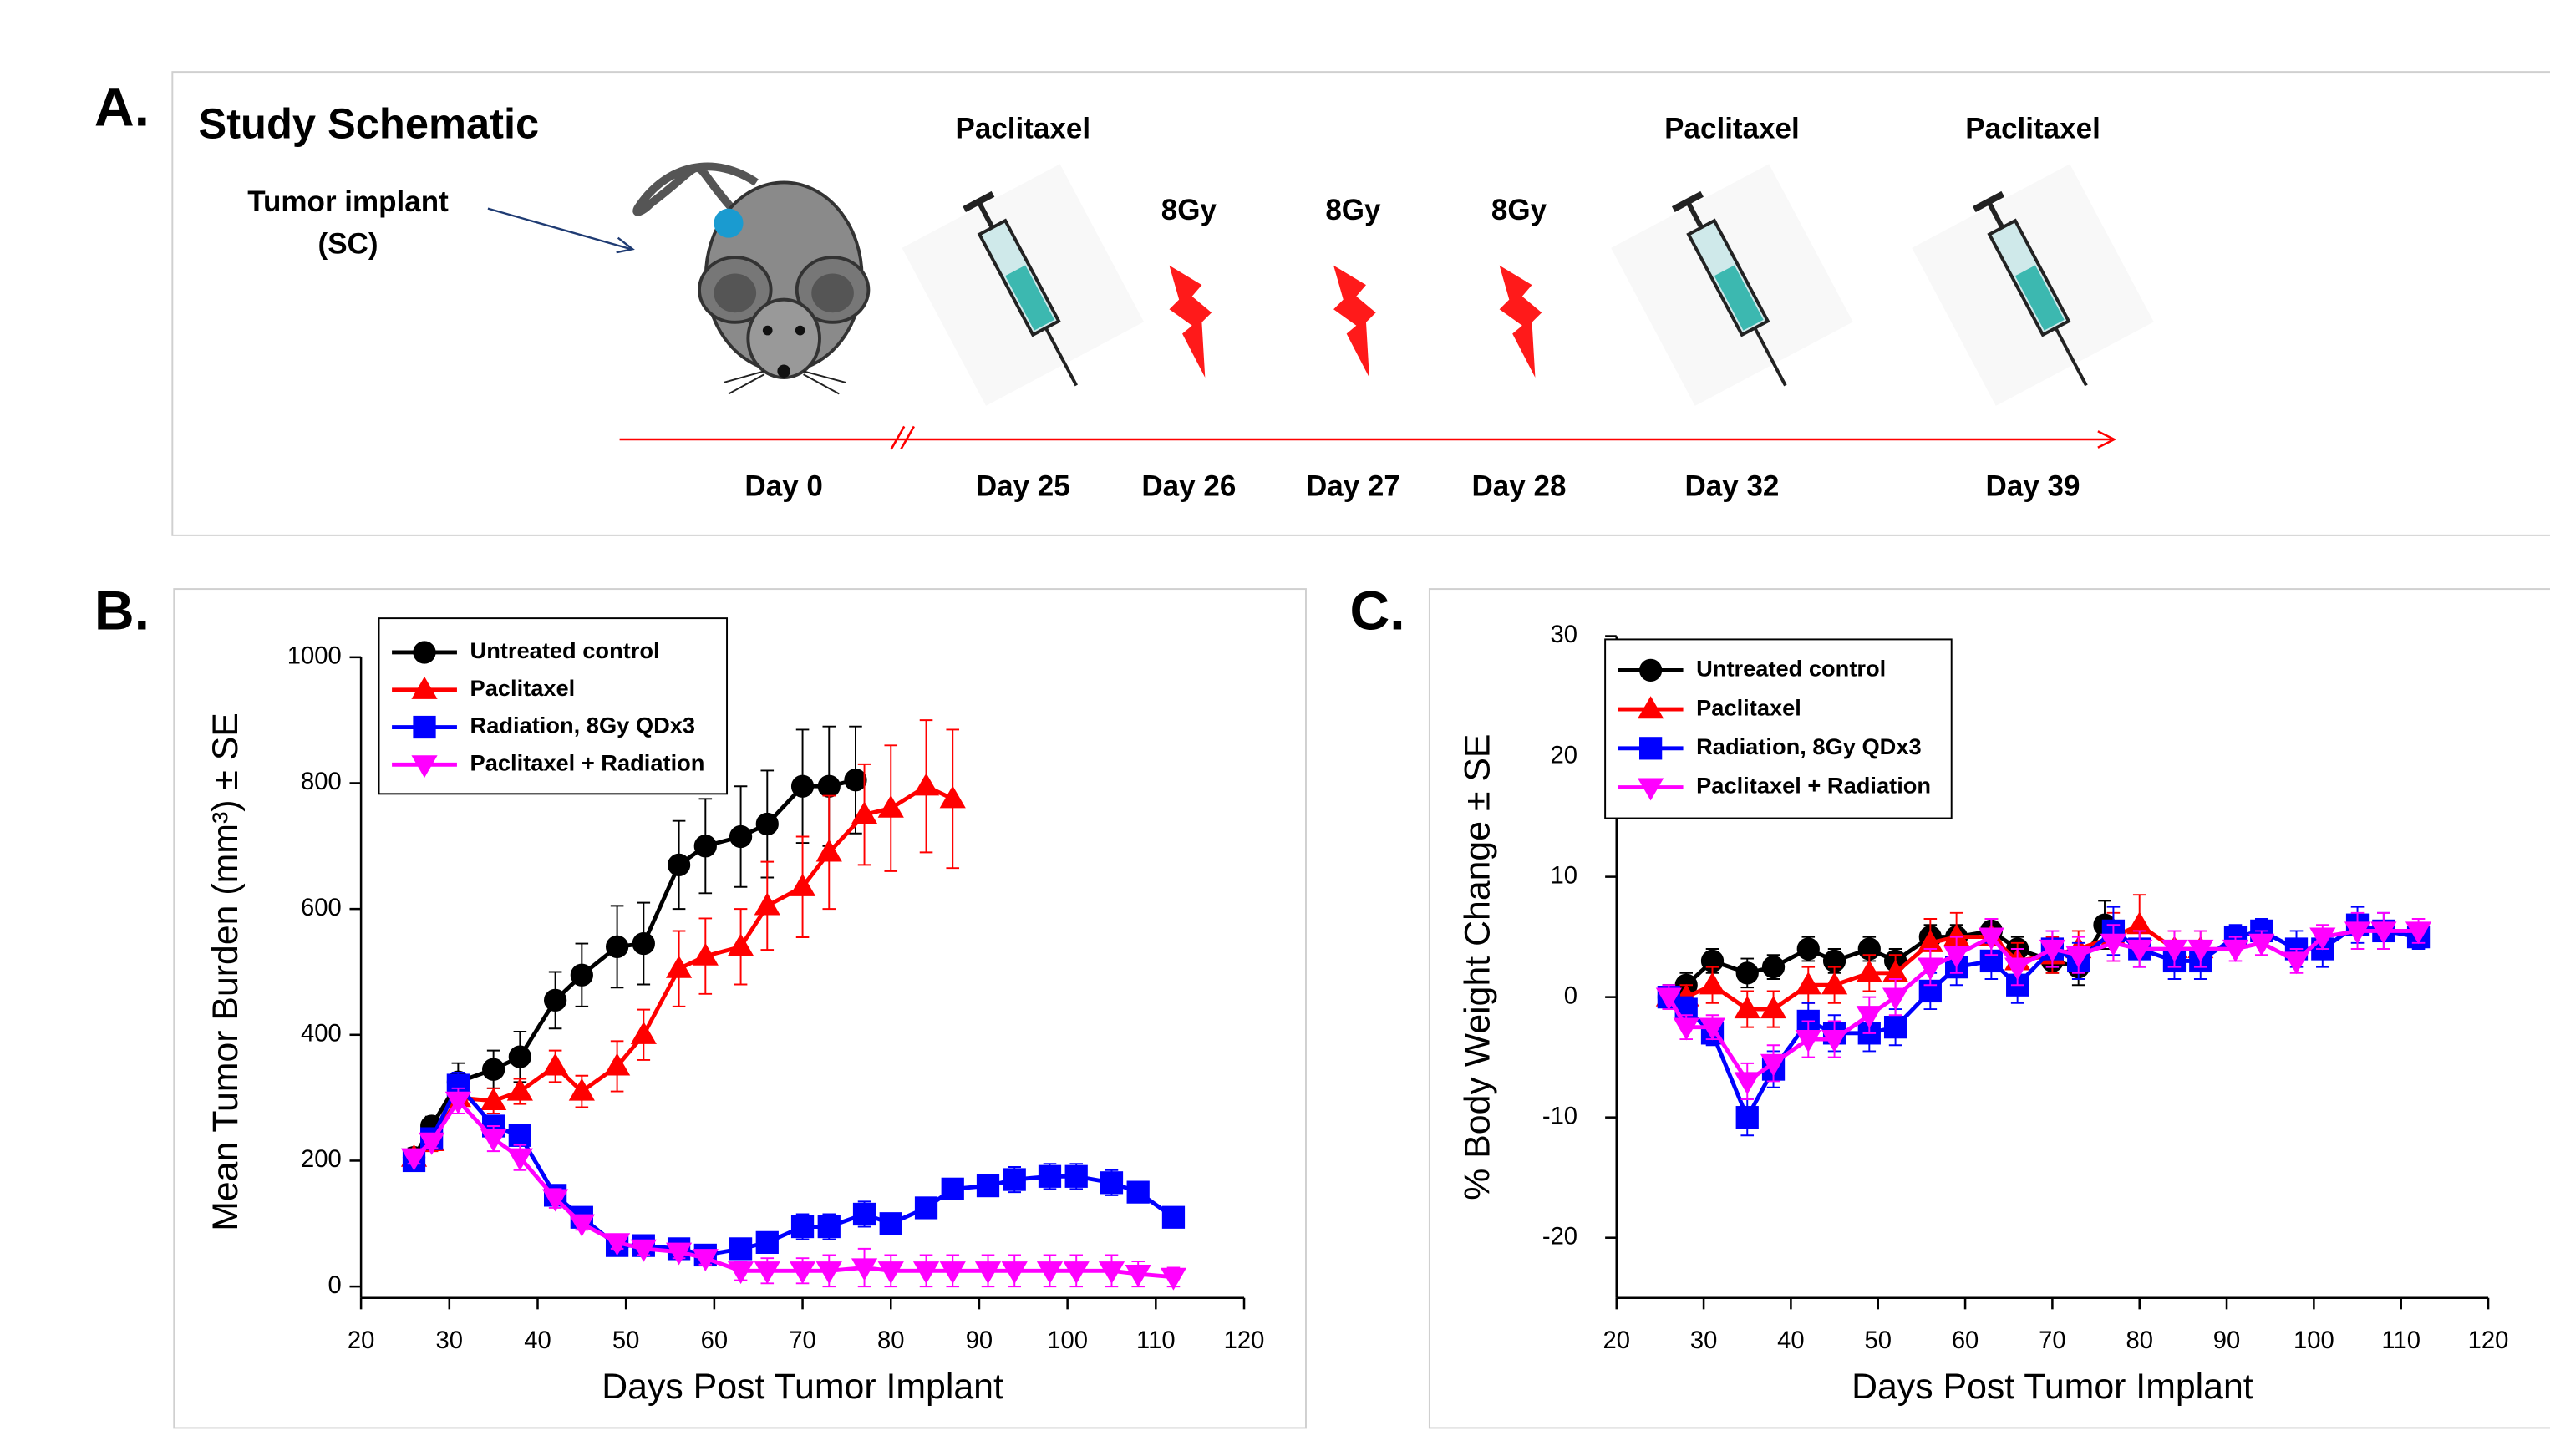 This screenshot has width=2550, height=1456. I want to click on syringe-icon, so click(1732, 285).